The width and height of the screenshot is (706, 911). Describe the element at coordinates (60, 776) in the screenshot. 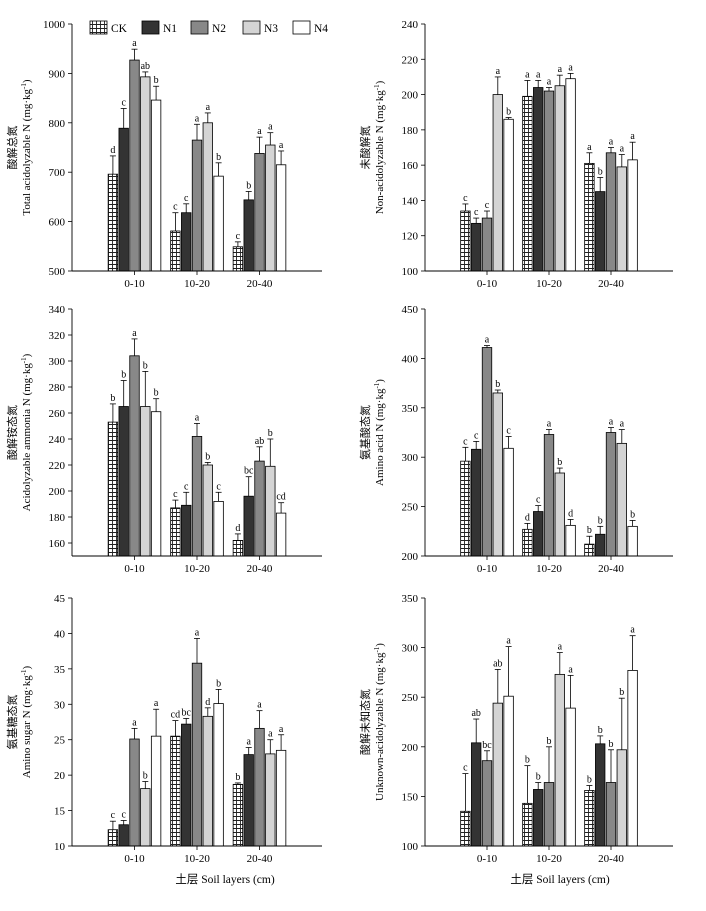

I see `y-tick-label: 20` at that location.